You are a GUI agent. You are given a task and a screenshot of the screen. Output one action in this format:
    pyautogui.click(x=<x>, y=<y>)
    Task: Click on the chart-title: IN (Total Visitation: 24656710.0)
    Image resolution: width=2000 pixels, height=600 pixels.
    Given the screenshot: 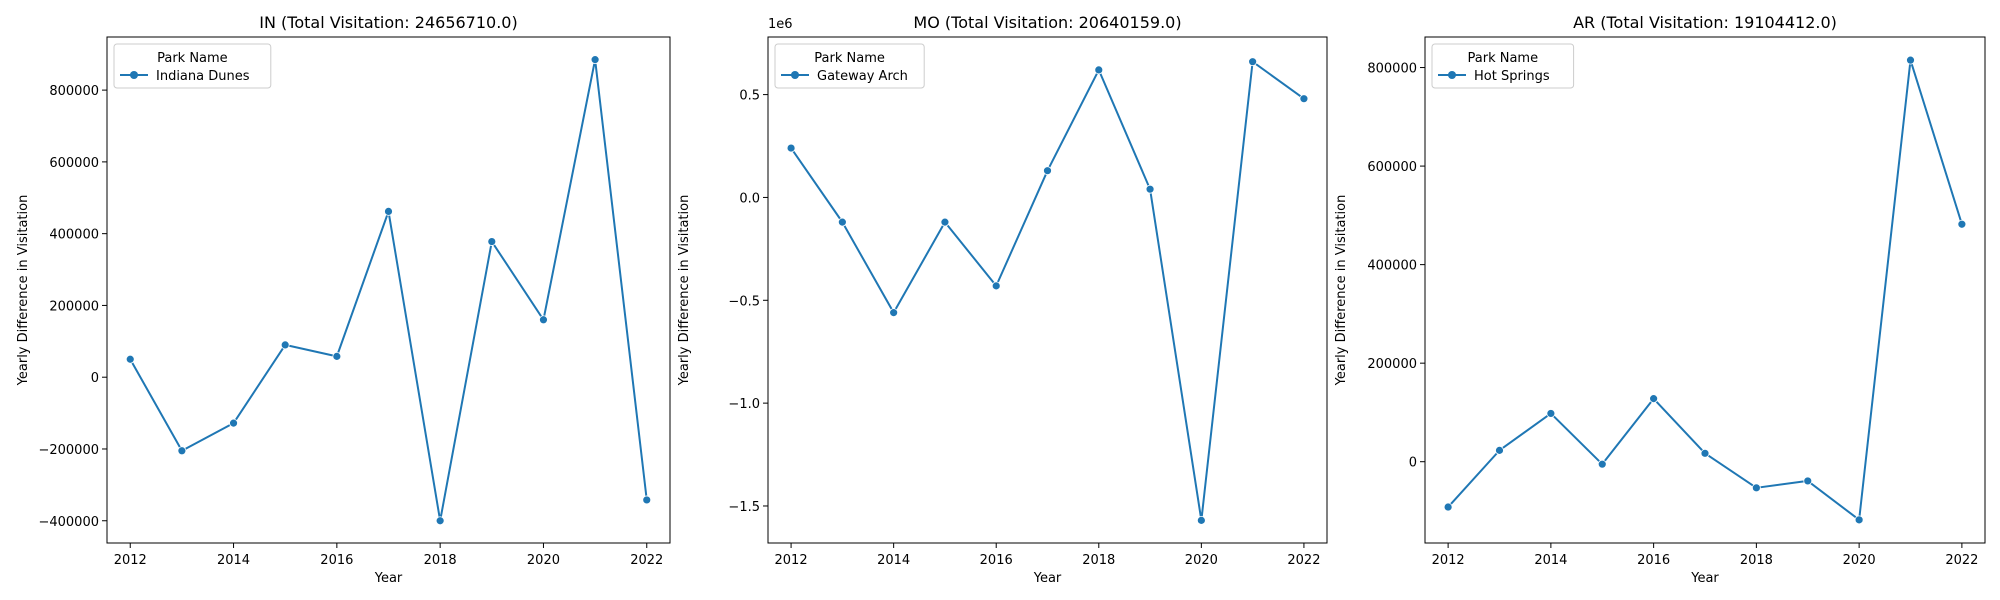 What is the action you would take?
    pyautogui.click(x=388, y=22)
    